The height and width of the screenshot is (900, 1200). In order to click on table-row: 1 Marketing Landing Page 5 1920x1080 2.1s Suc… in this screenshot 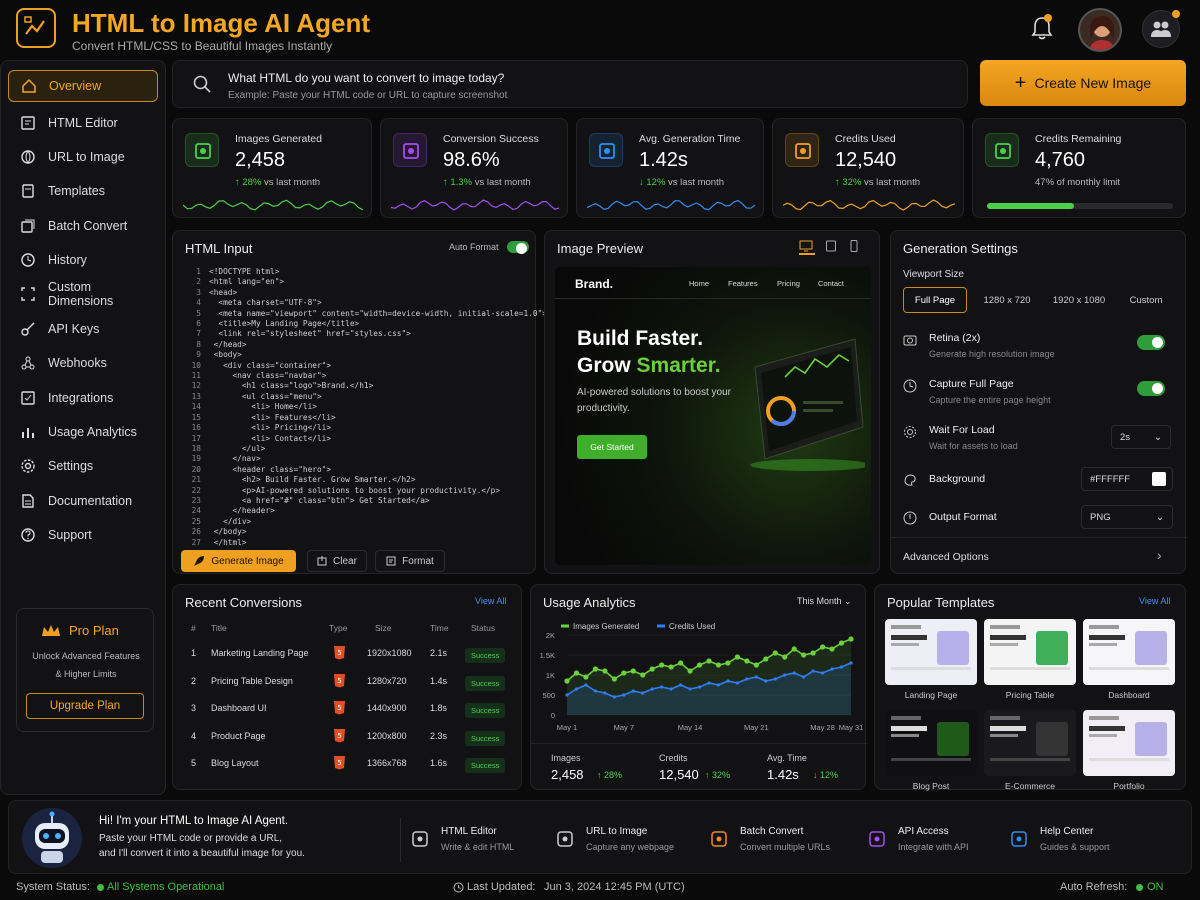, I will do `click(348, 653)`.